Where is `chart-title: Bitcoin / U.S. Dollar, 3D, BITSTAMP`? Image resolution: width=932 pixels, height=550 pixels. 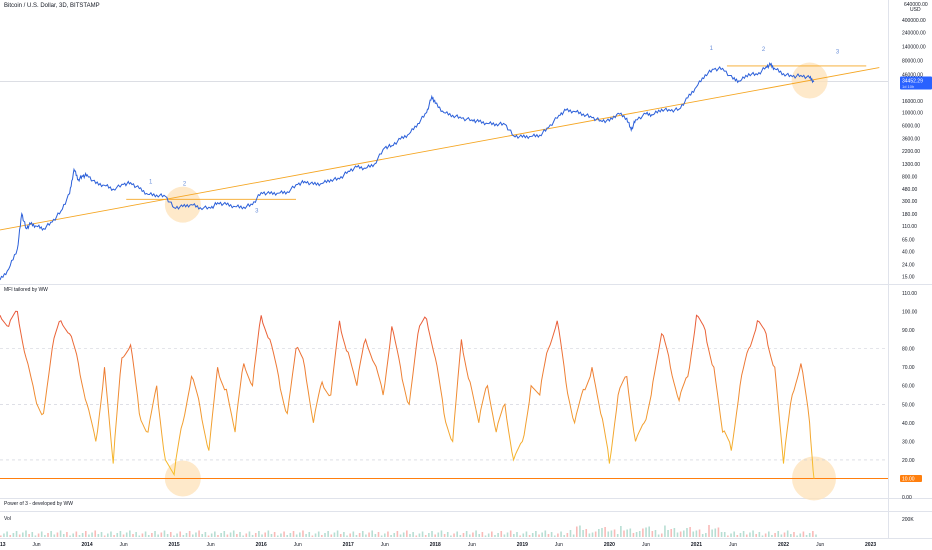
chart-title: Bitcoin / U.S. Dollar, 3D, BITSTAMP is located at coordinates (52, 6).